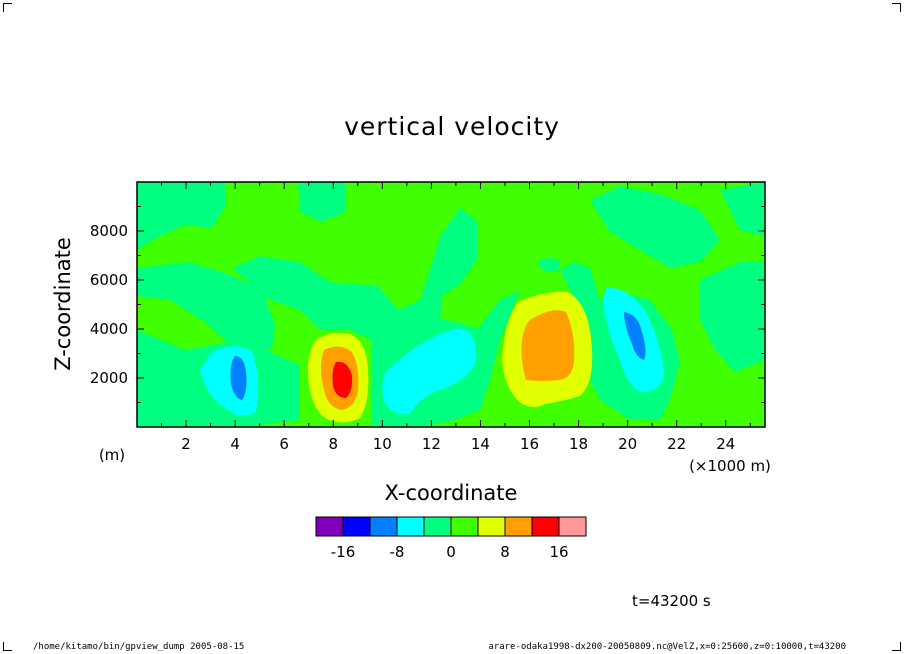 The height and width of the screenshot is (654, 904). Describe the element at coordinates (732, 317) in the screenshot. I see `contour-region-bg-far-right` at that location.